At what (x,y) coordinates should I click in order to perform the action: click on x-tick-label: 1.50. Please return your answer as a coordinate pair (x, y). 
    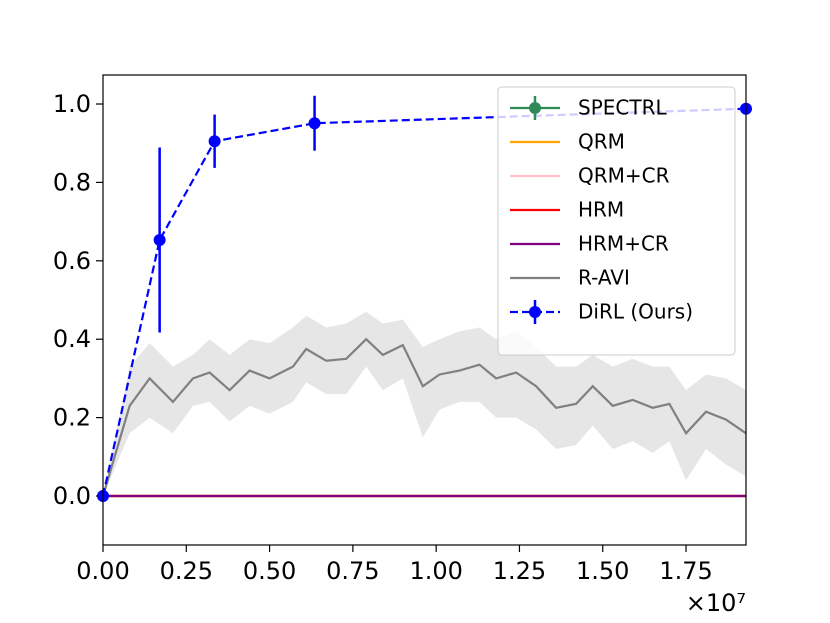
    Looking at the image, I should click on (602, 571).